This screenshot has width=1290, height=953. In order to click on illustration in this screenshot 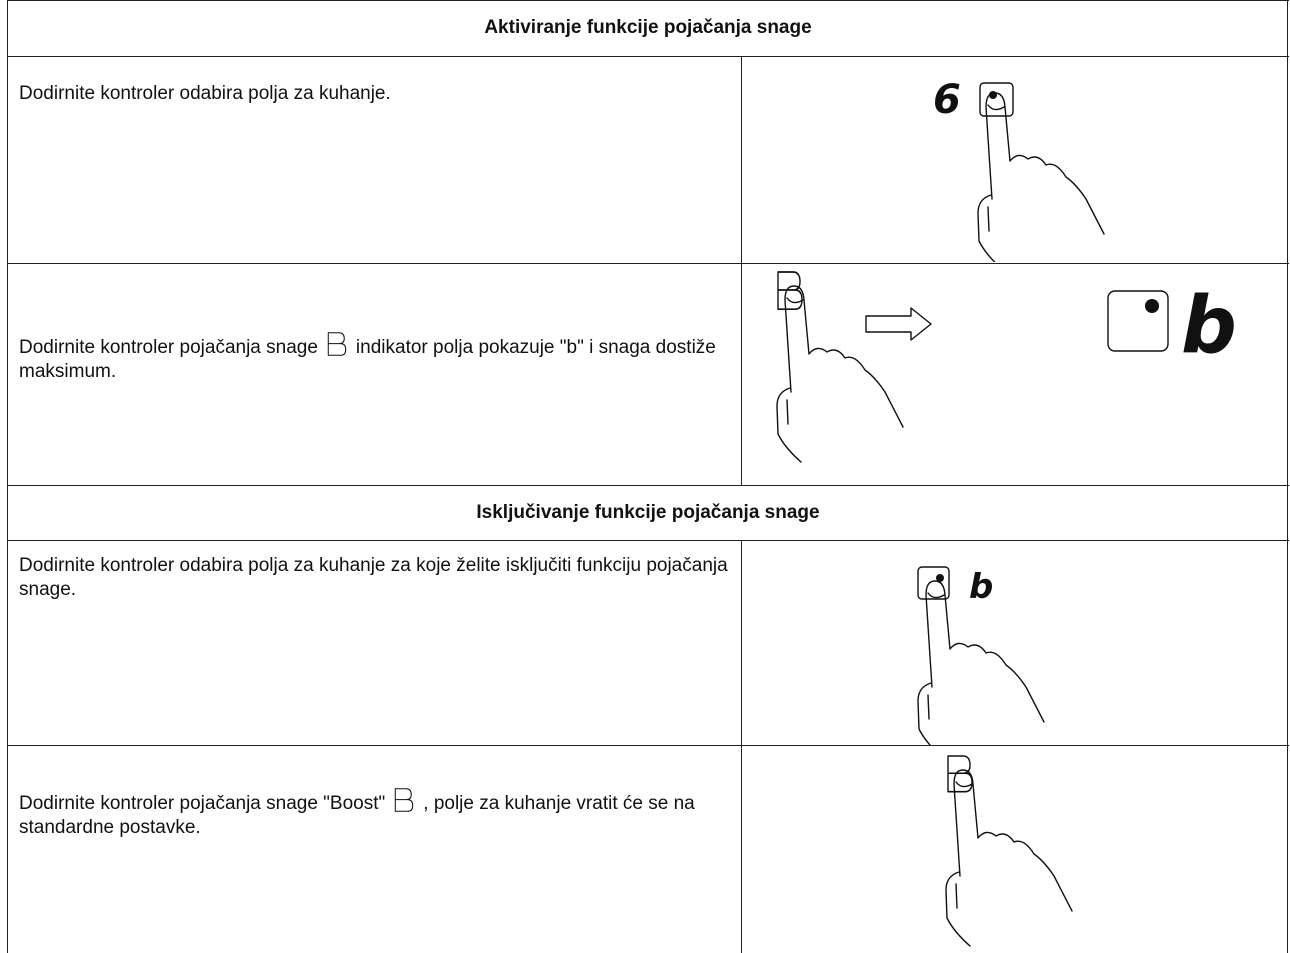, I will do `click(1009, 851)`.